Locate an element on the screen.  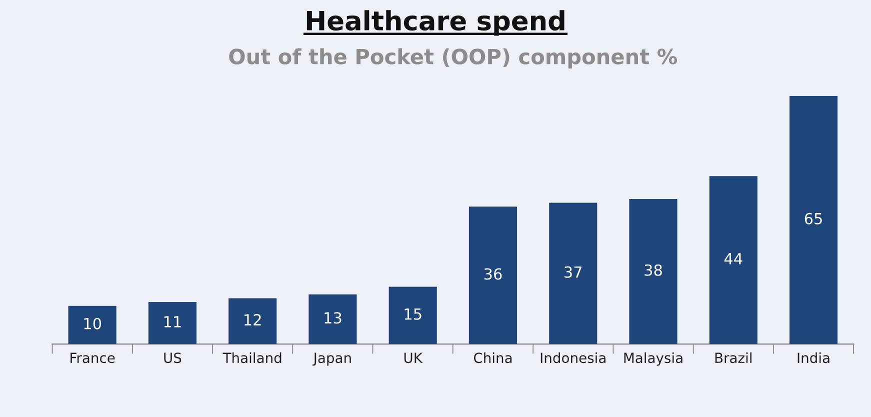
x-tick-label: Malaysia is located at coordinates (653, 359).